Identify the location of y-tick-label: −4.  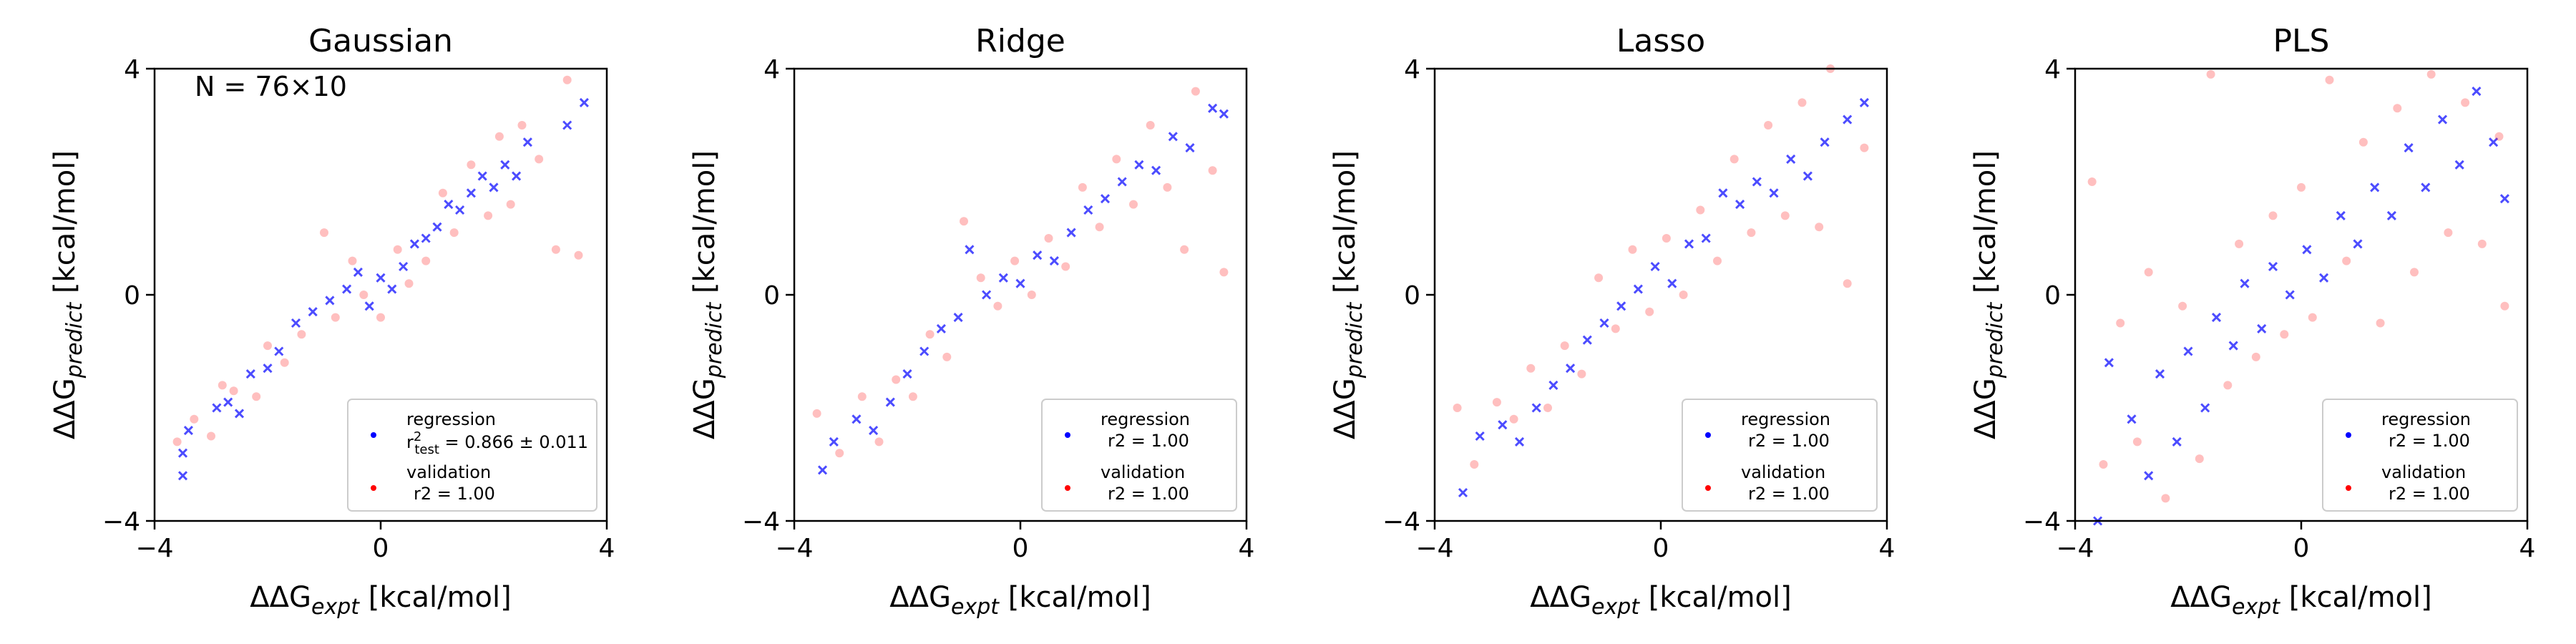
(2042, 522).